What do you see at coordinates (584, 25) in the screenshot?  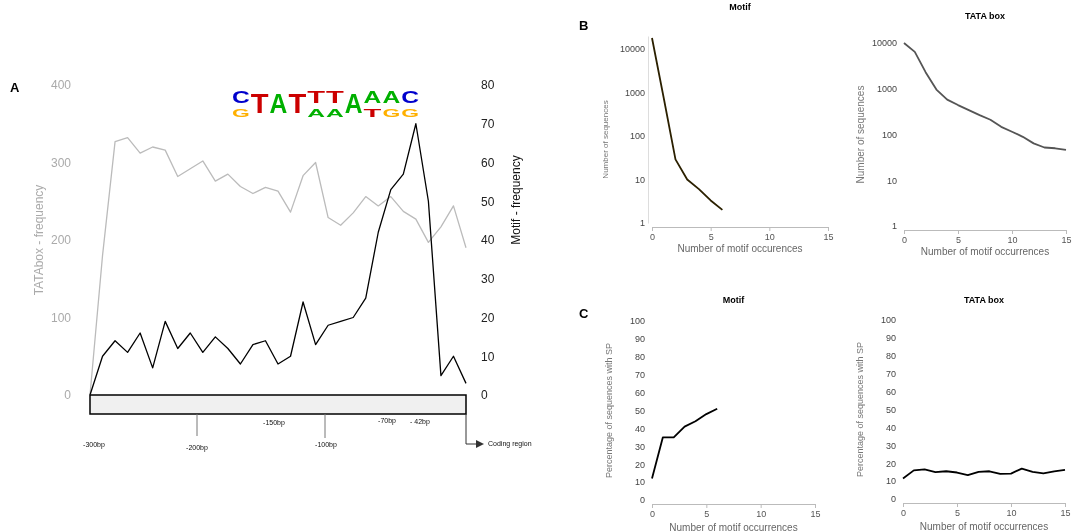 I see `text: B` at bounding box center [584, 25].